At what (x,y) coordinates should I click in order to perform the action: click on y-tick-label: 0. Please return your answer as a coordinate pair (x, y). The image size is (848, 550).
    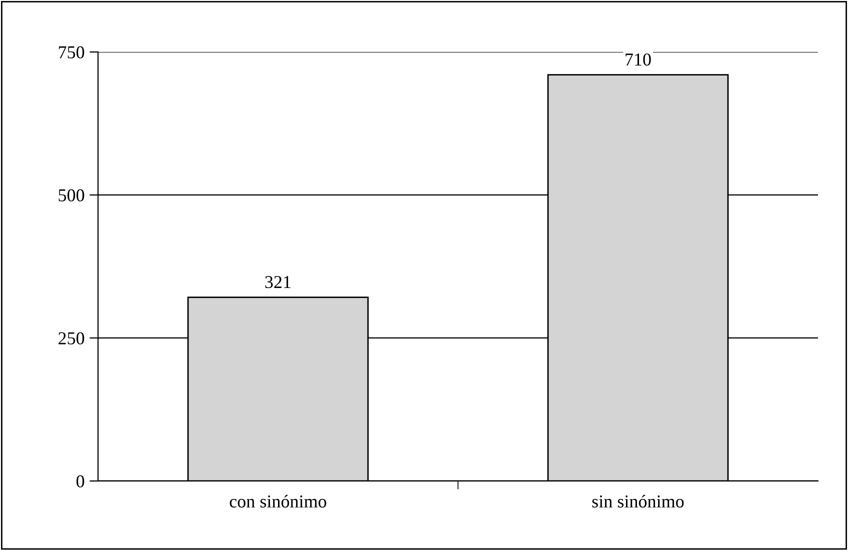
    Looking at the image, I should click on (80, 481).